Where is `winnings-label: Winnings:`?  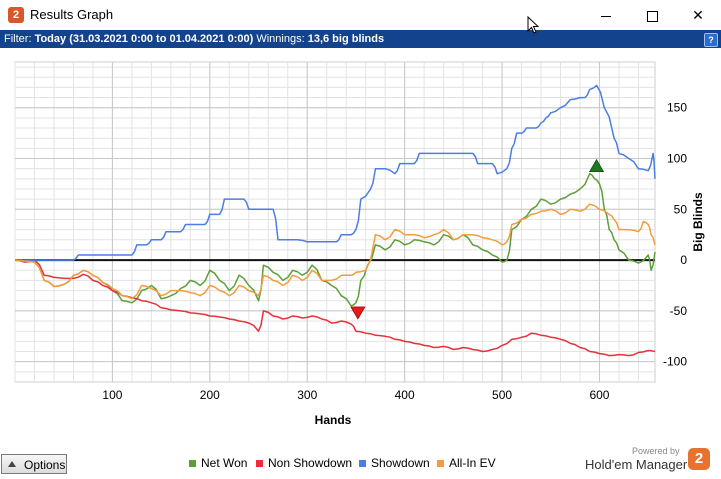 winnings-label: Winnings: is located at coordinates (280, 39).